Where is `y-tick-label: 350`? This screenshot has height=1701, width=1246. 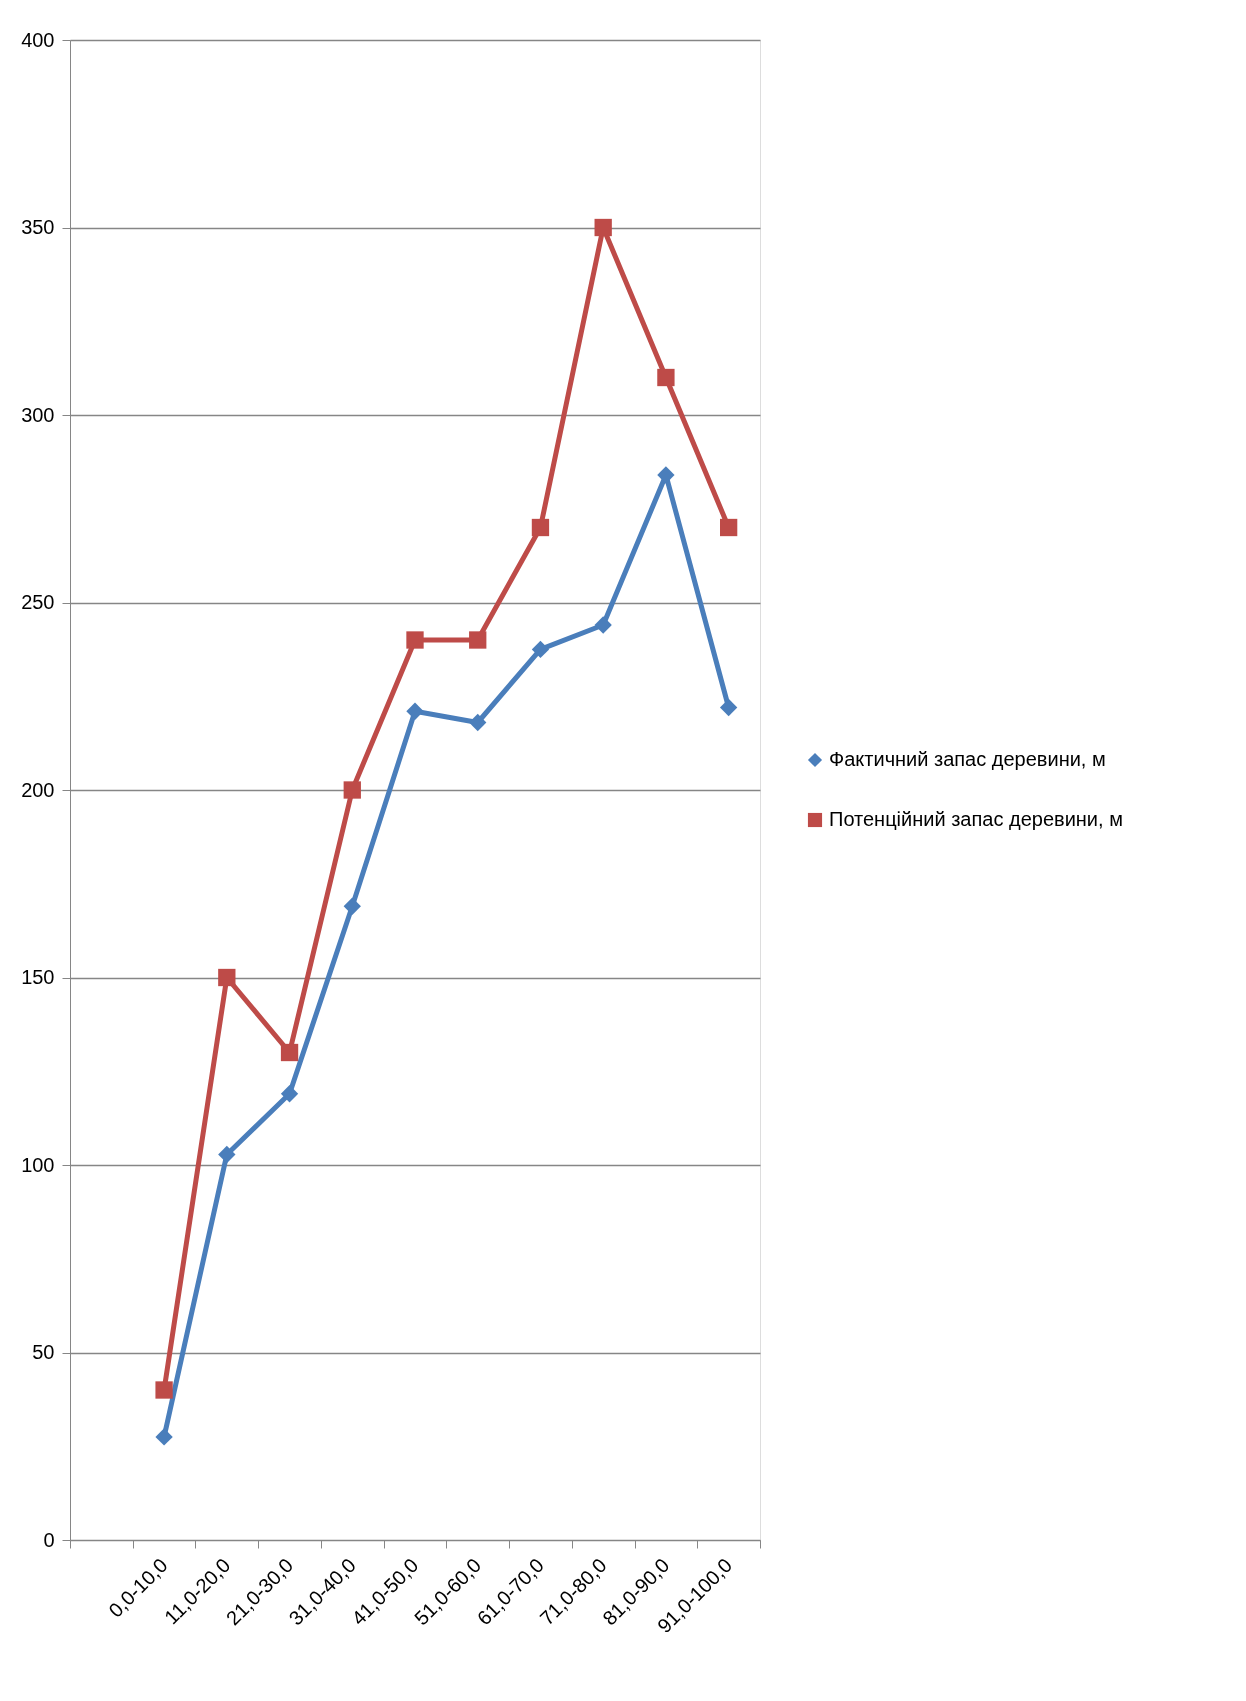
y-tick-label: 350 is located at coordinates (38, 227).